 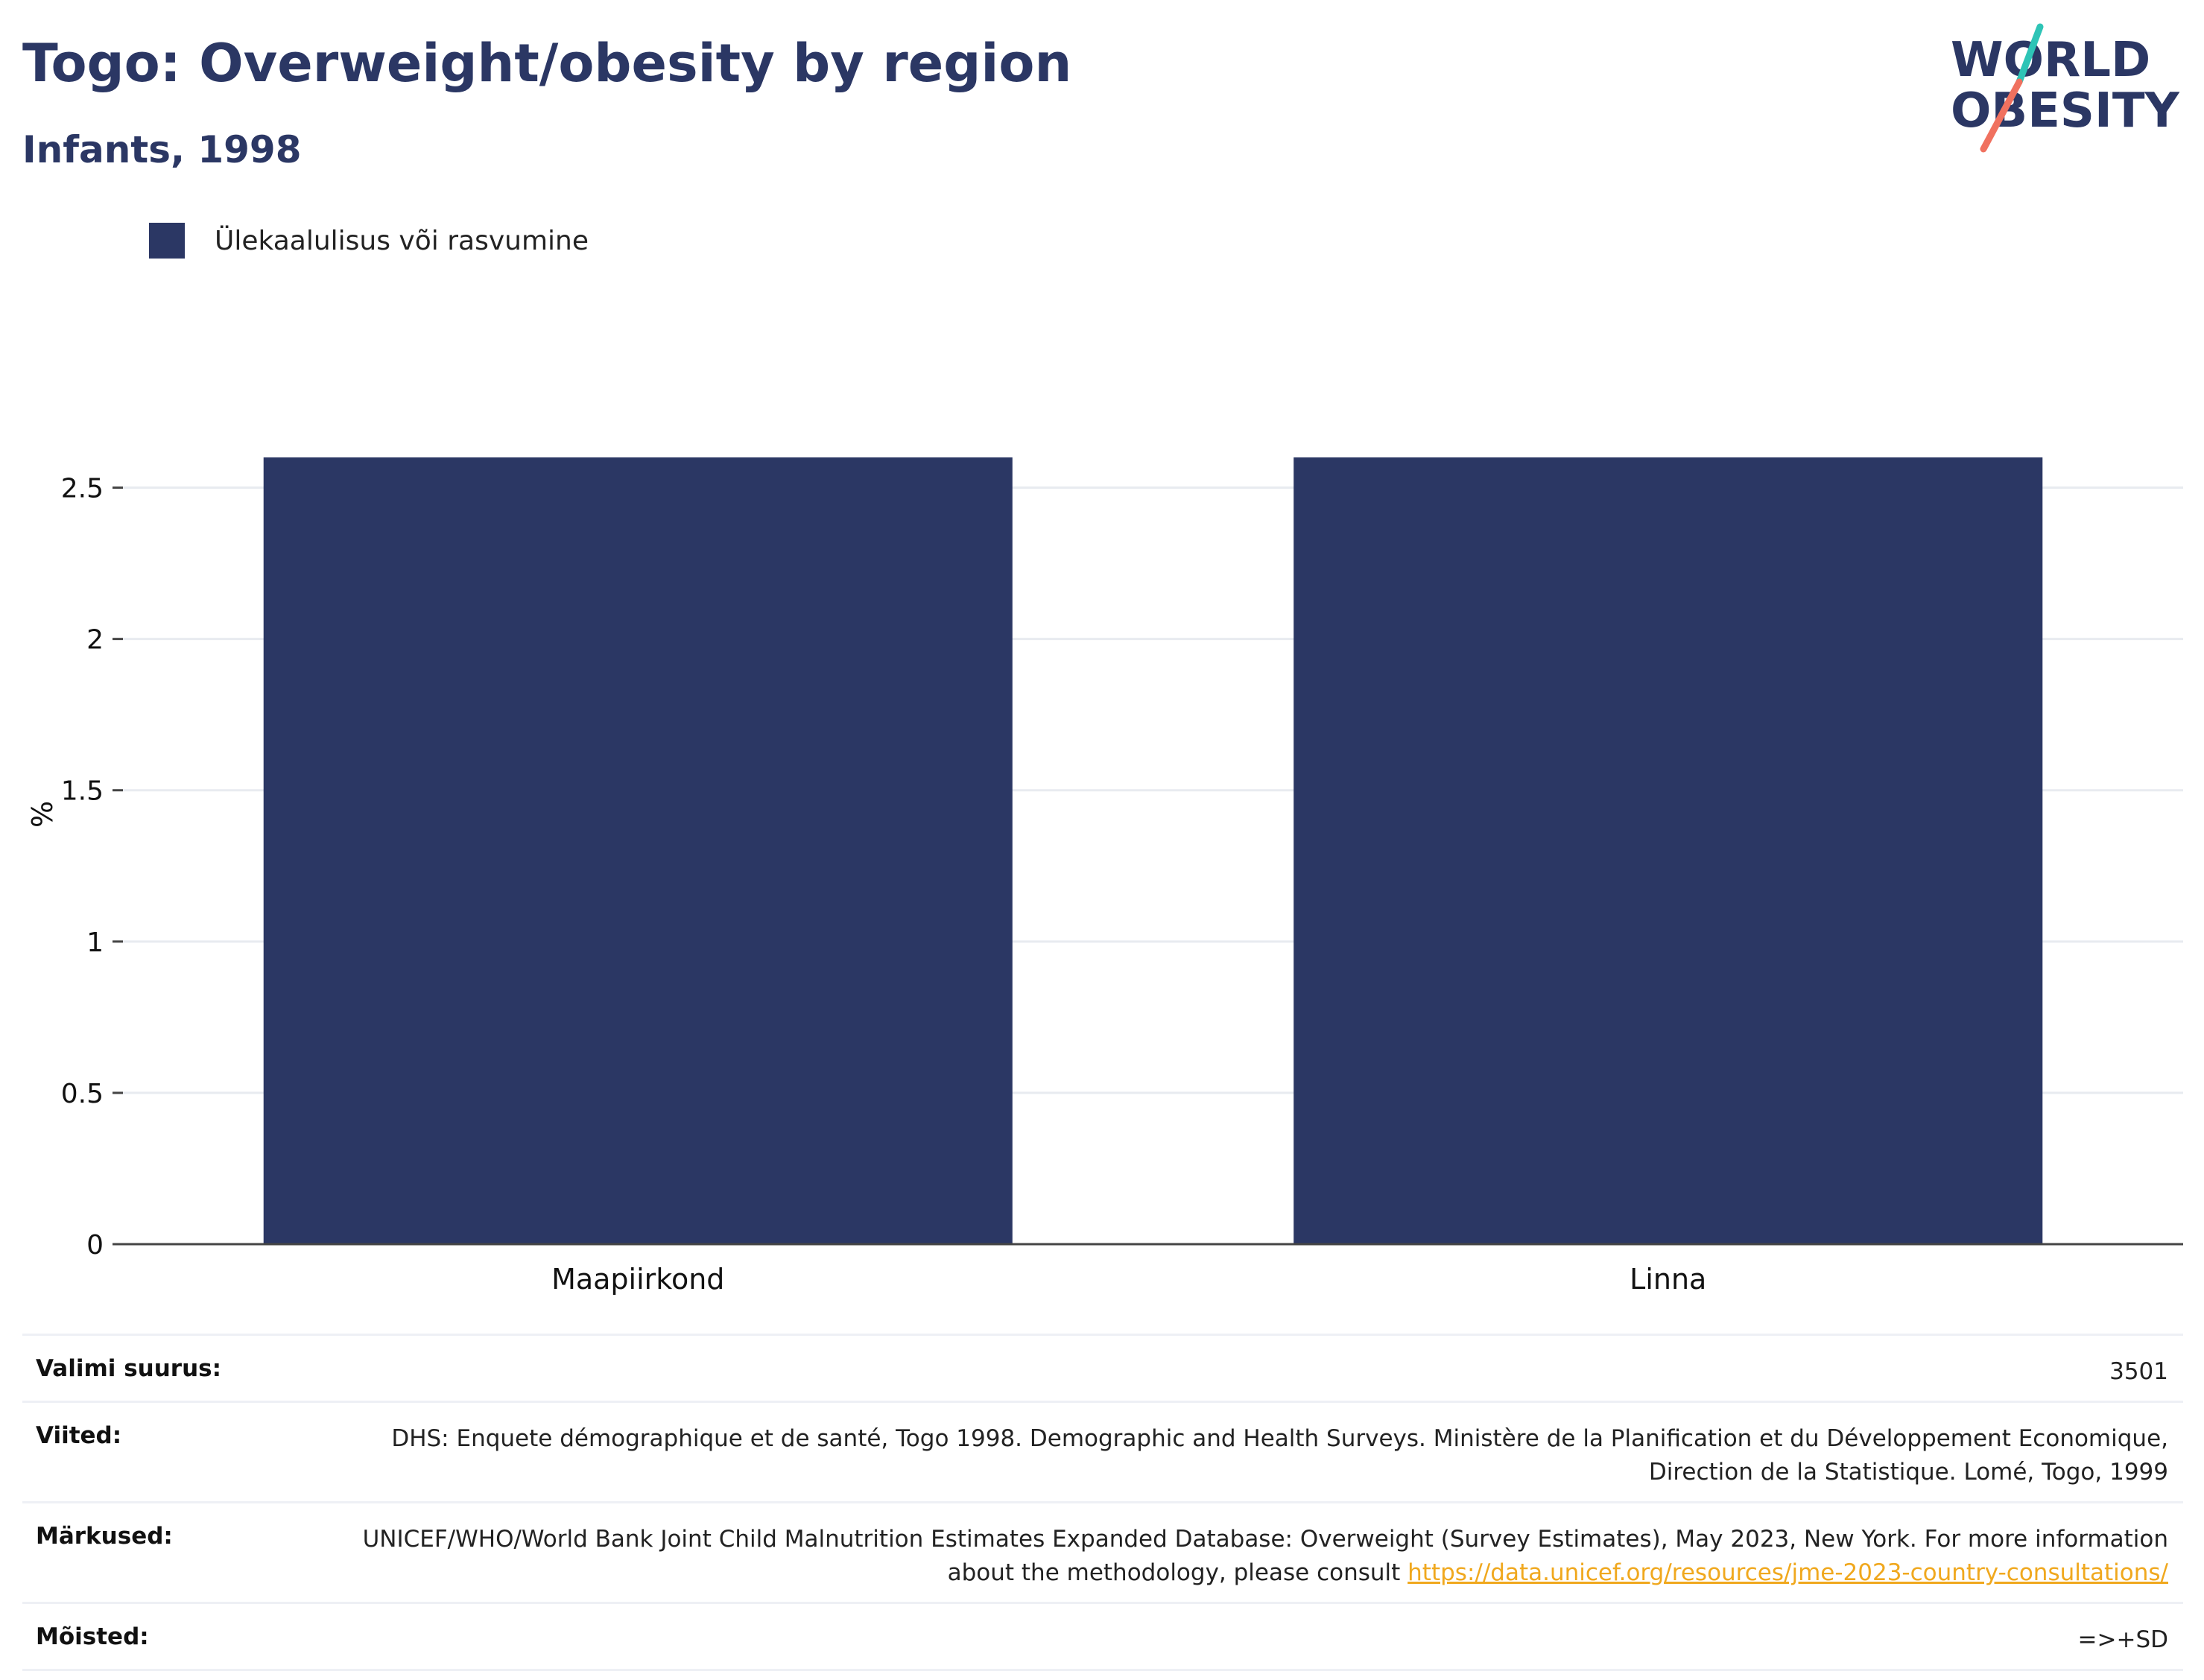 I want to click on y-tick-label: 0, so click(x=95, y=1245).